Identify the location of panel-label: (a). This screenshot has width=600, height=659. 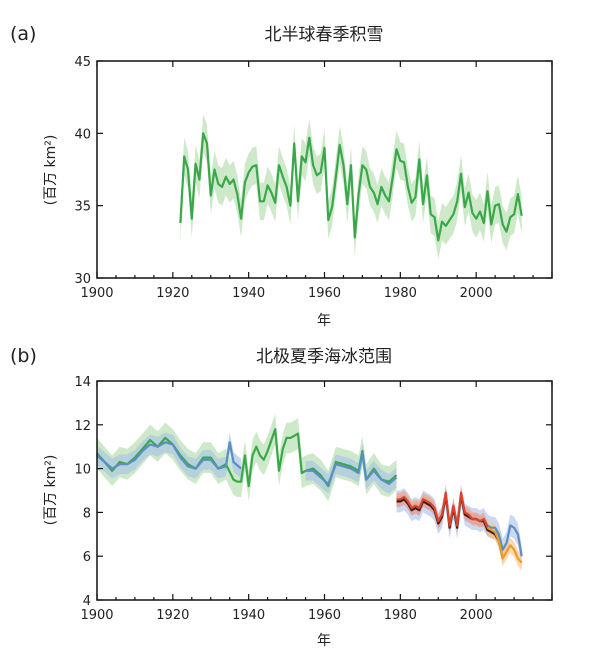
(23, 34).